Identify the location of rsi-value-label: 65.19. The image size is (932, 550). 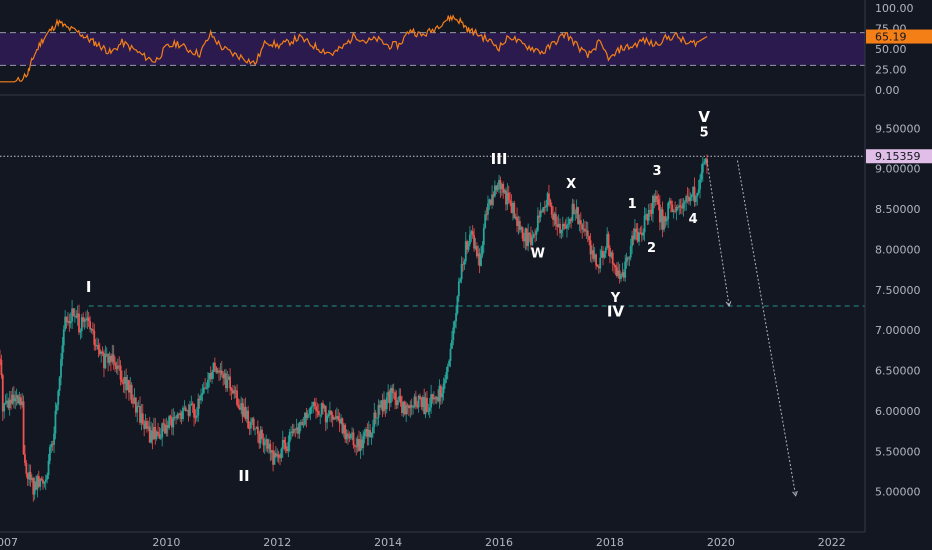
(891, 37).